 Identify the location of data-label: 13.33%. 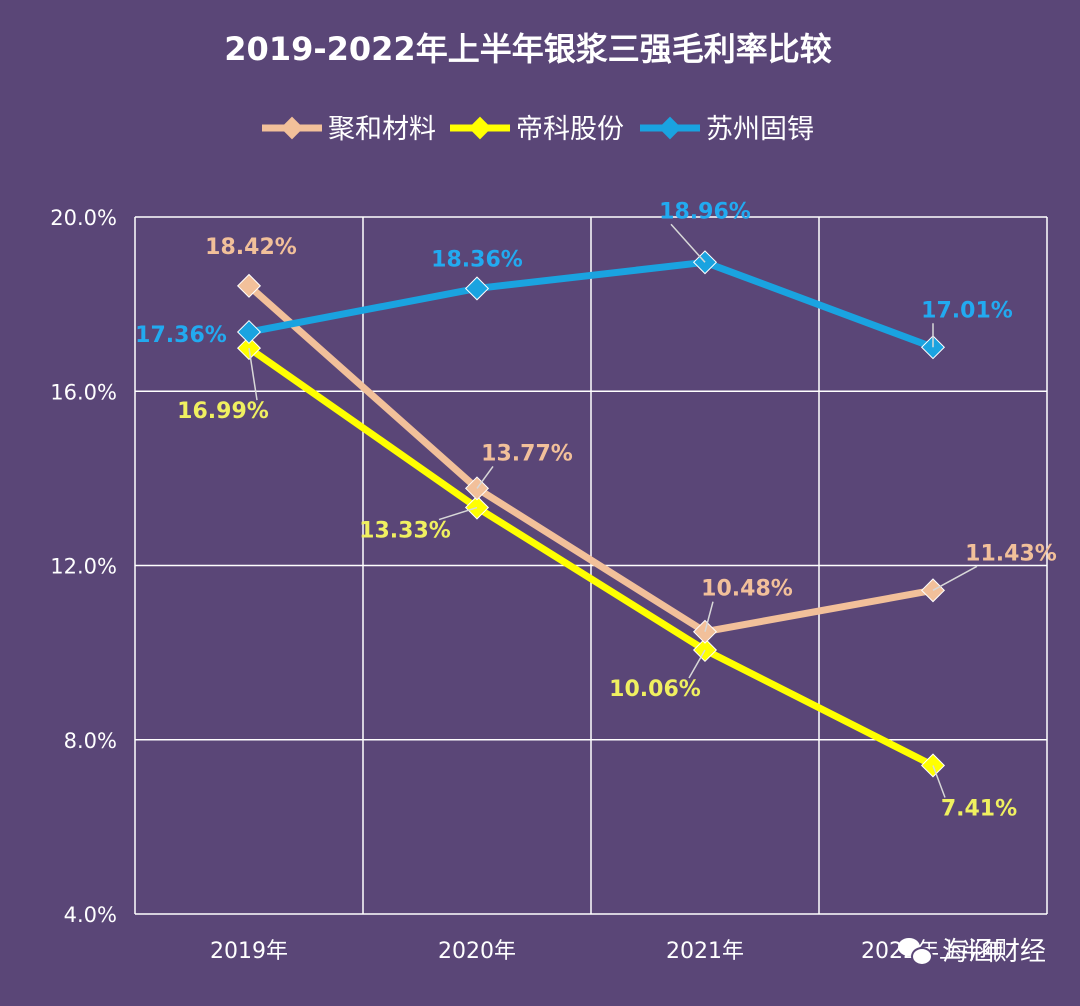
(405, 531).